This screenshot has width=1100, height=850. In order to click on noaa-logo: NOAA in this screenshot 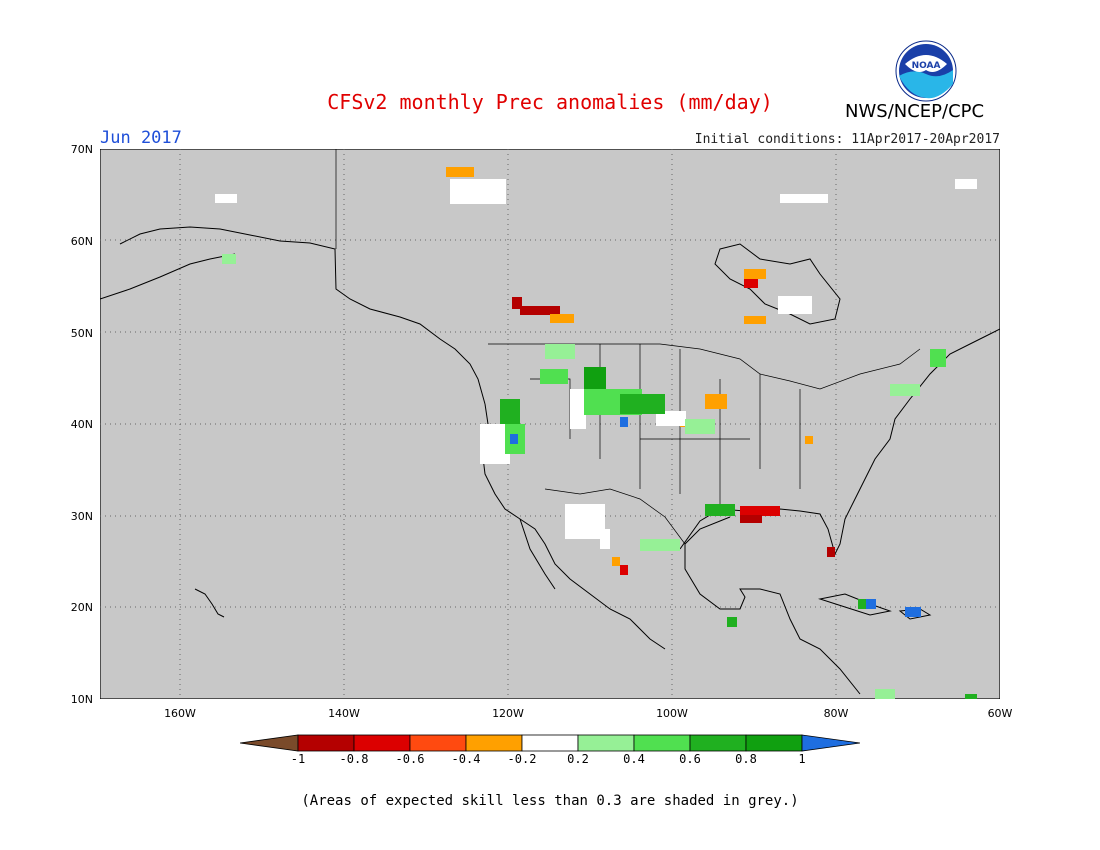, I will do `click(926, 71)`.